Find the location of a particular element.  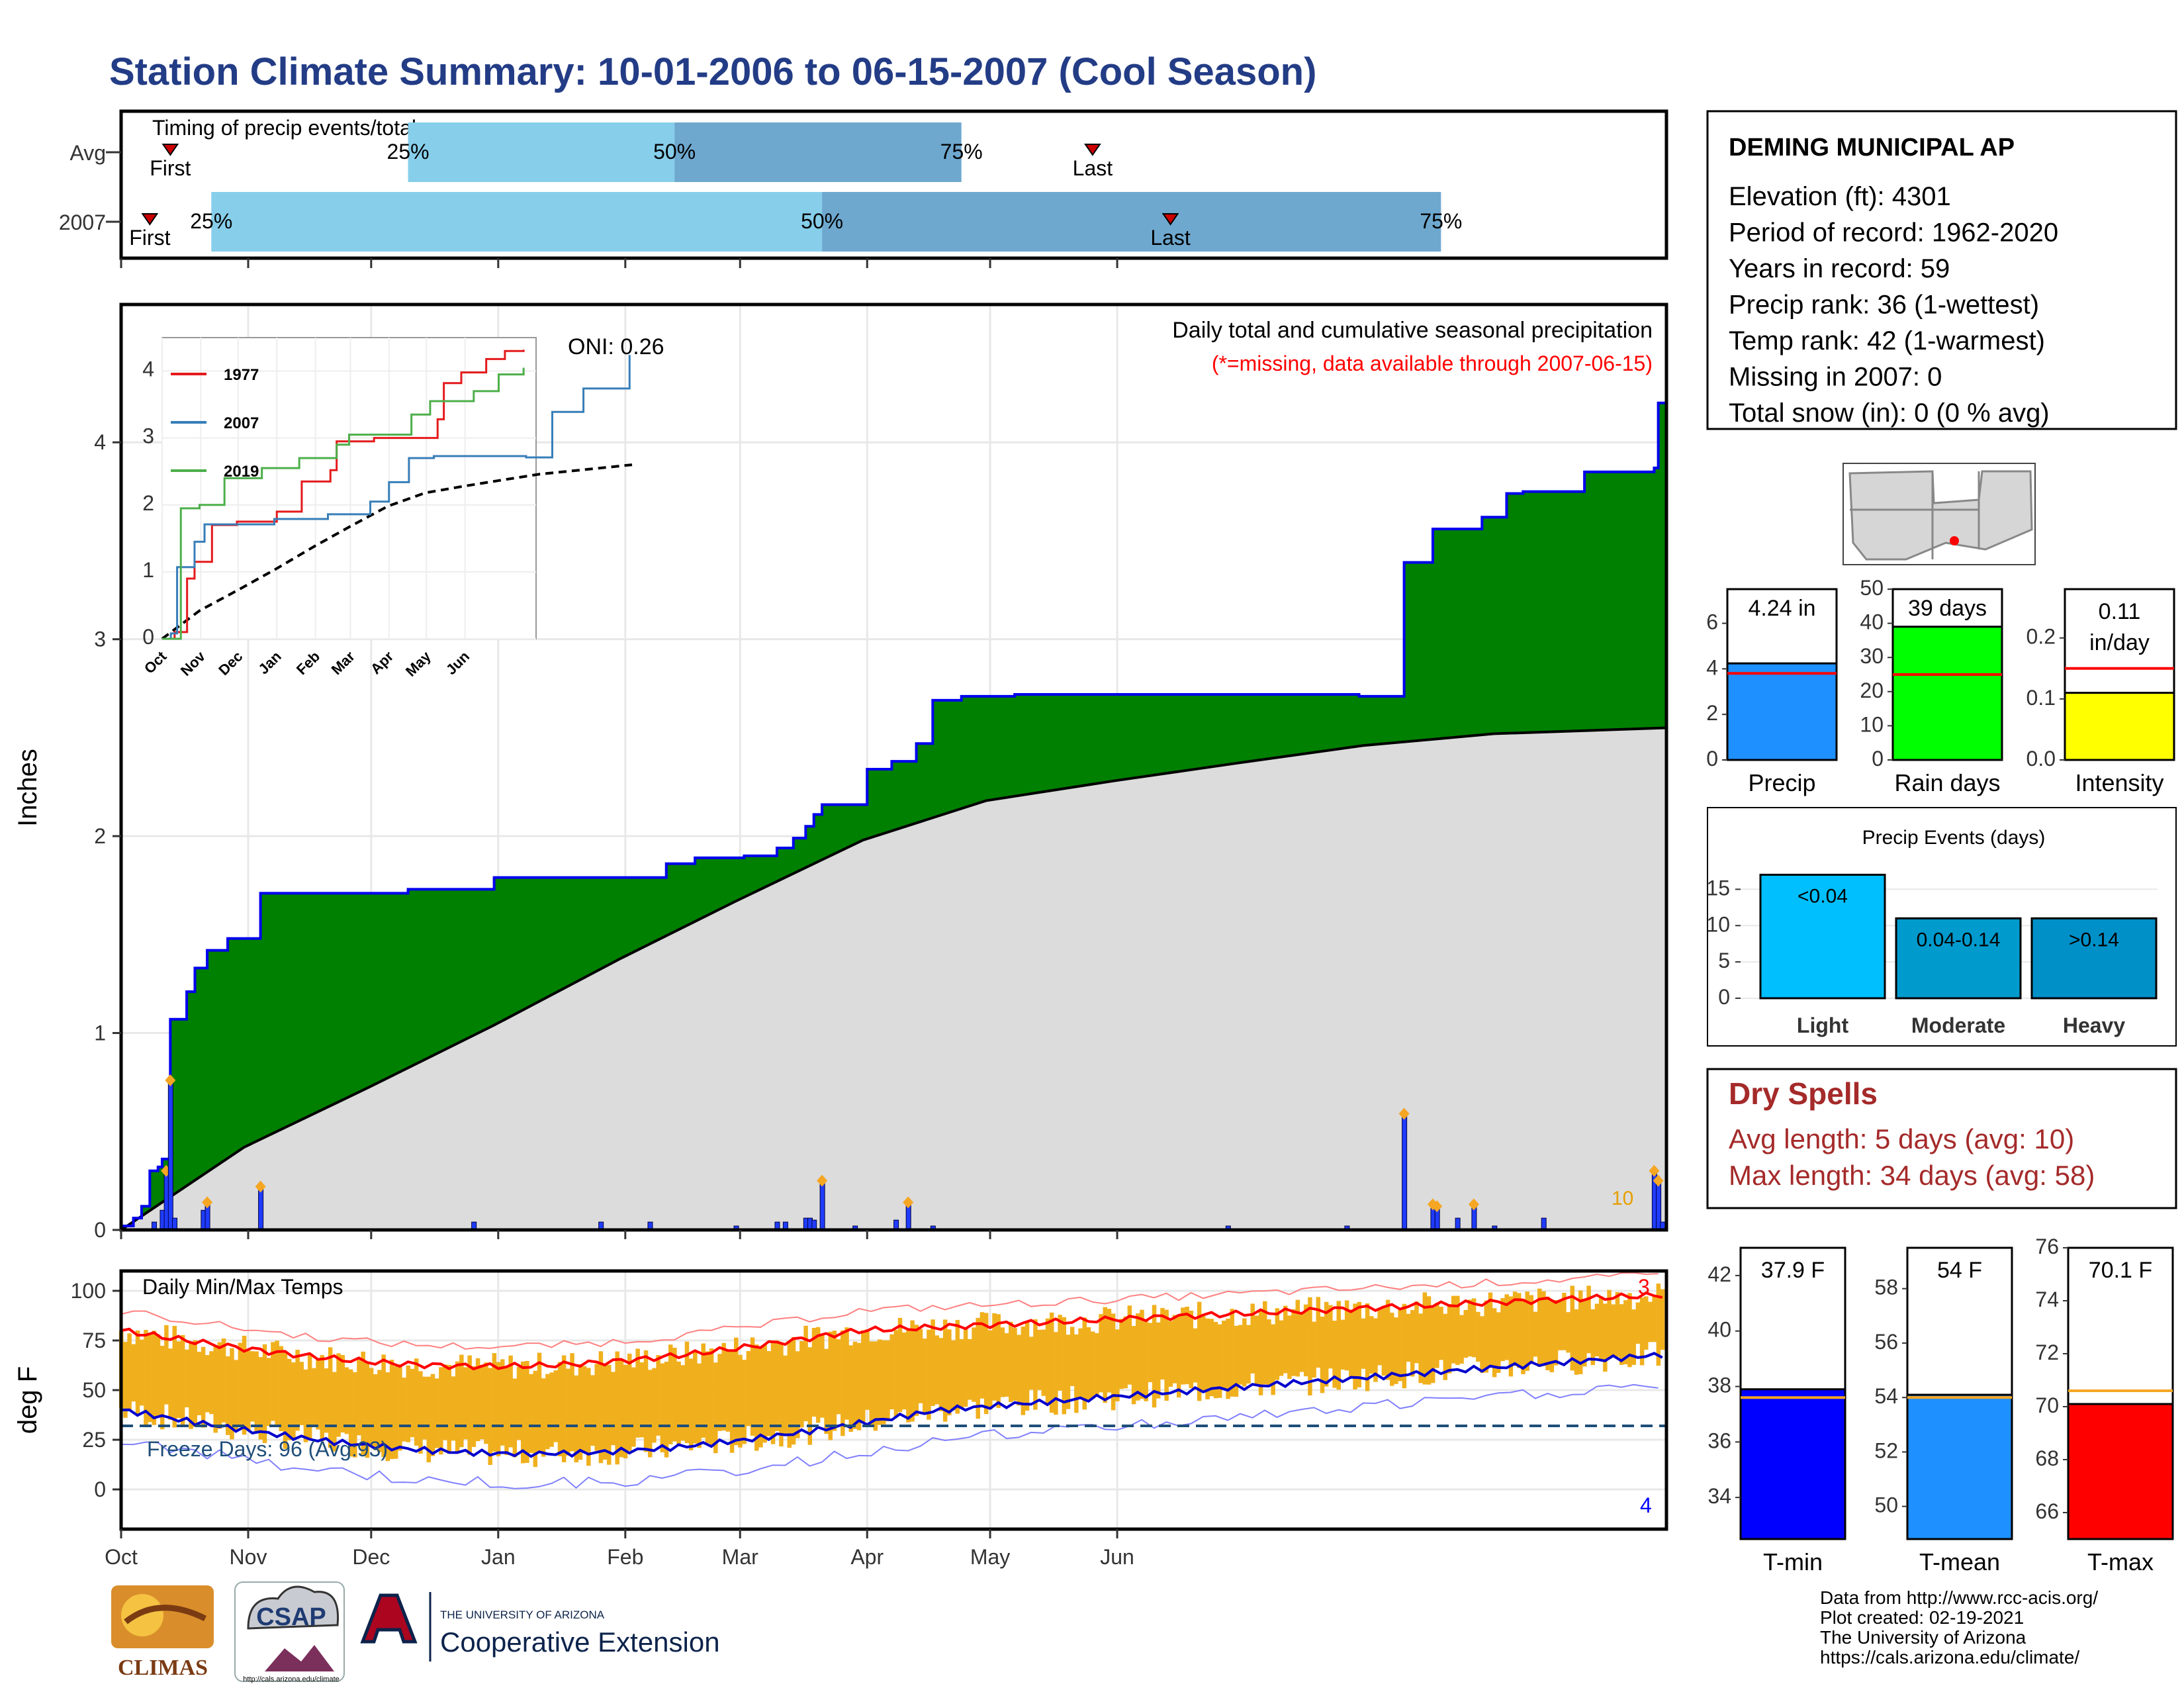

timing-p25-label: 25% is located at coordinates (408, 152).